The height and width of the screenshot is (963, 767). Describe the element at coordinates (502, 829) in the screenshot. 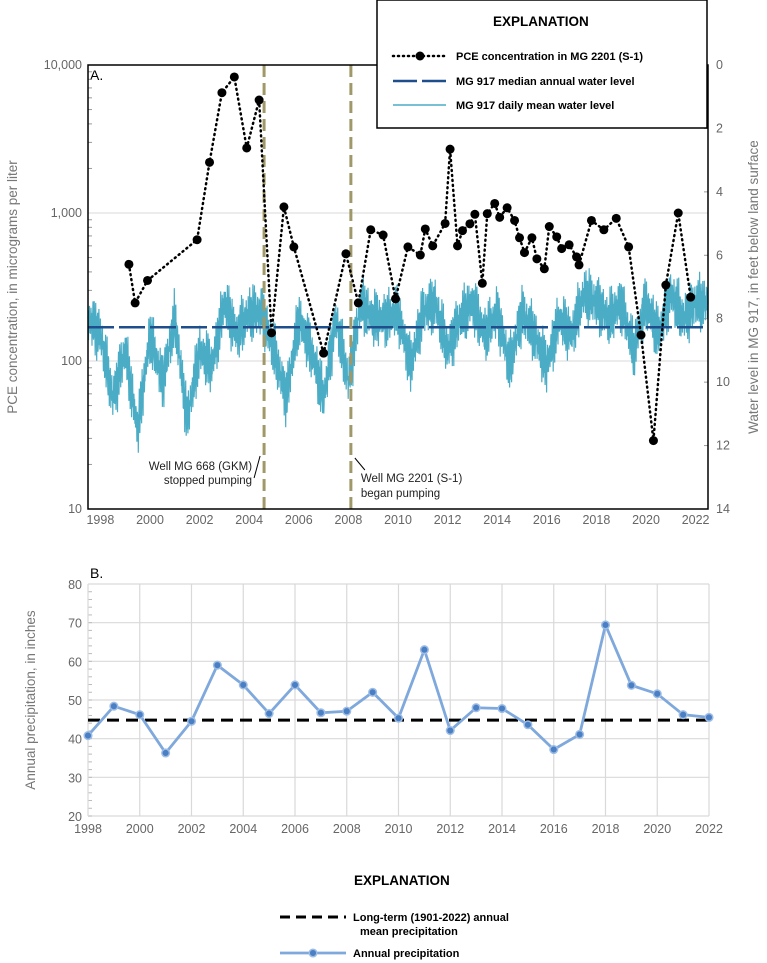

I see `x-tick-label: 2014` at that location.